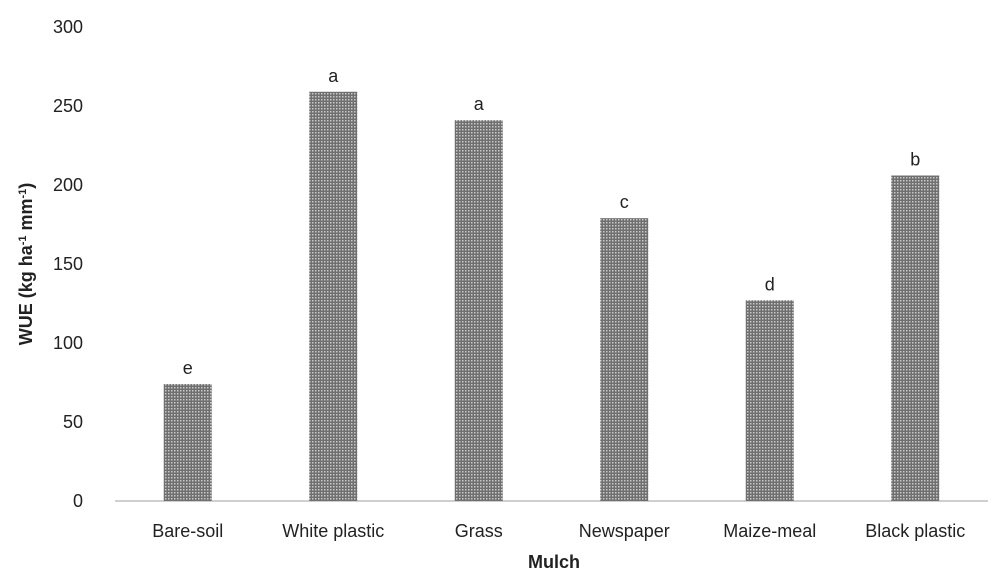 This screenshot has height=572, width=994. Describe the element at coordinates (187, 531) in the screenshot. I see `x-tick-label: Bare-soil` at that location.